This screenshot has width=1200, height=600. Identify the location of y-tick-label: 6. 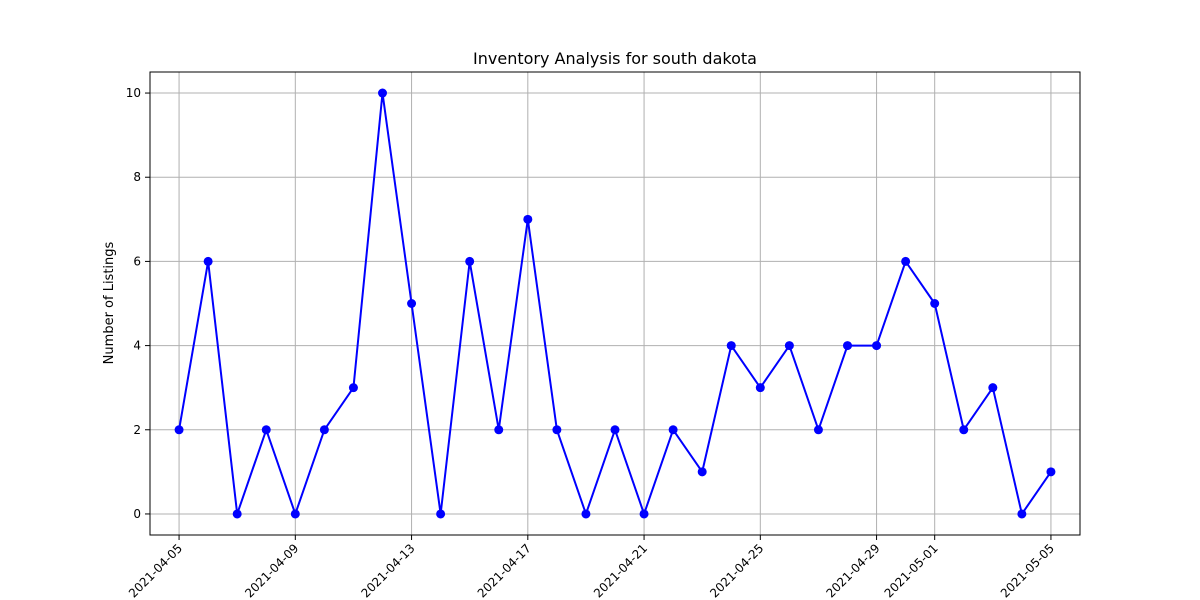
(137, 261).